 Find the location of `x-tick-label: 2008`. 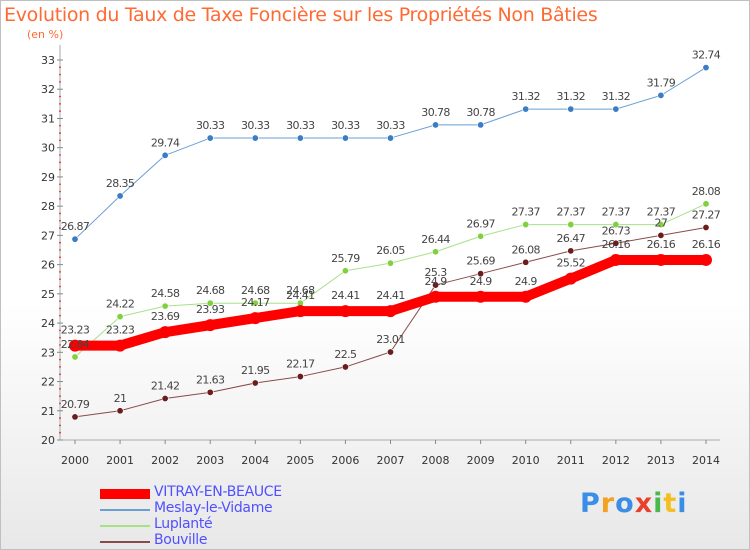

x-tick-label: 2008 is located at coordinates (436, 460).